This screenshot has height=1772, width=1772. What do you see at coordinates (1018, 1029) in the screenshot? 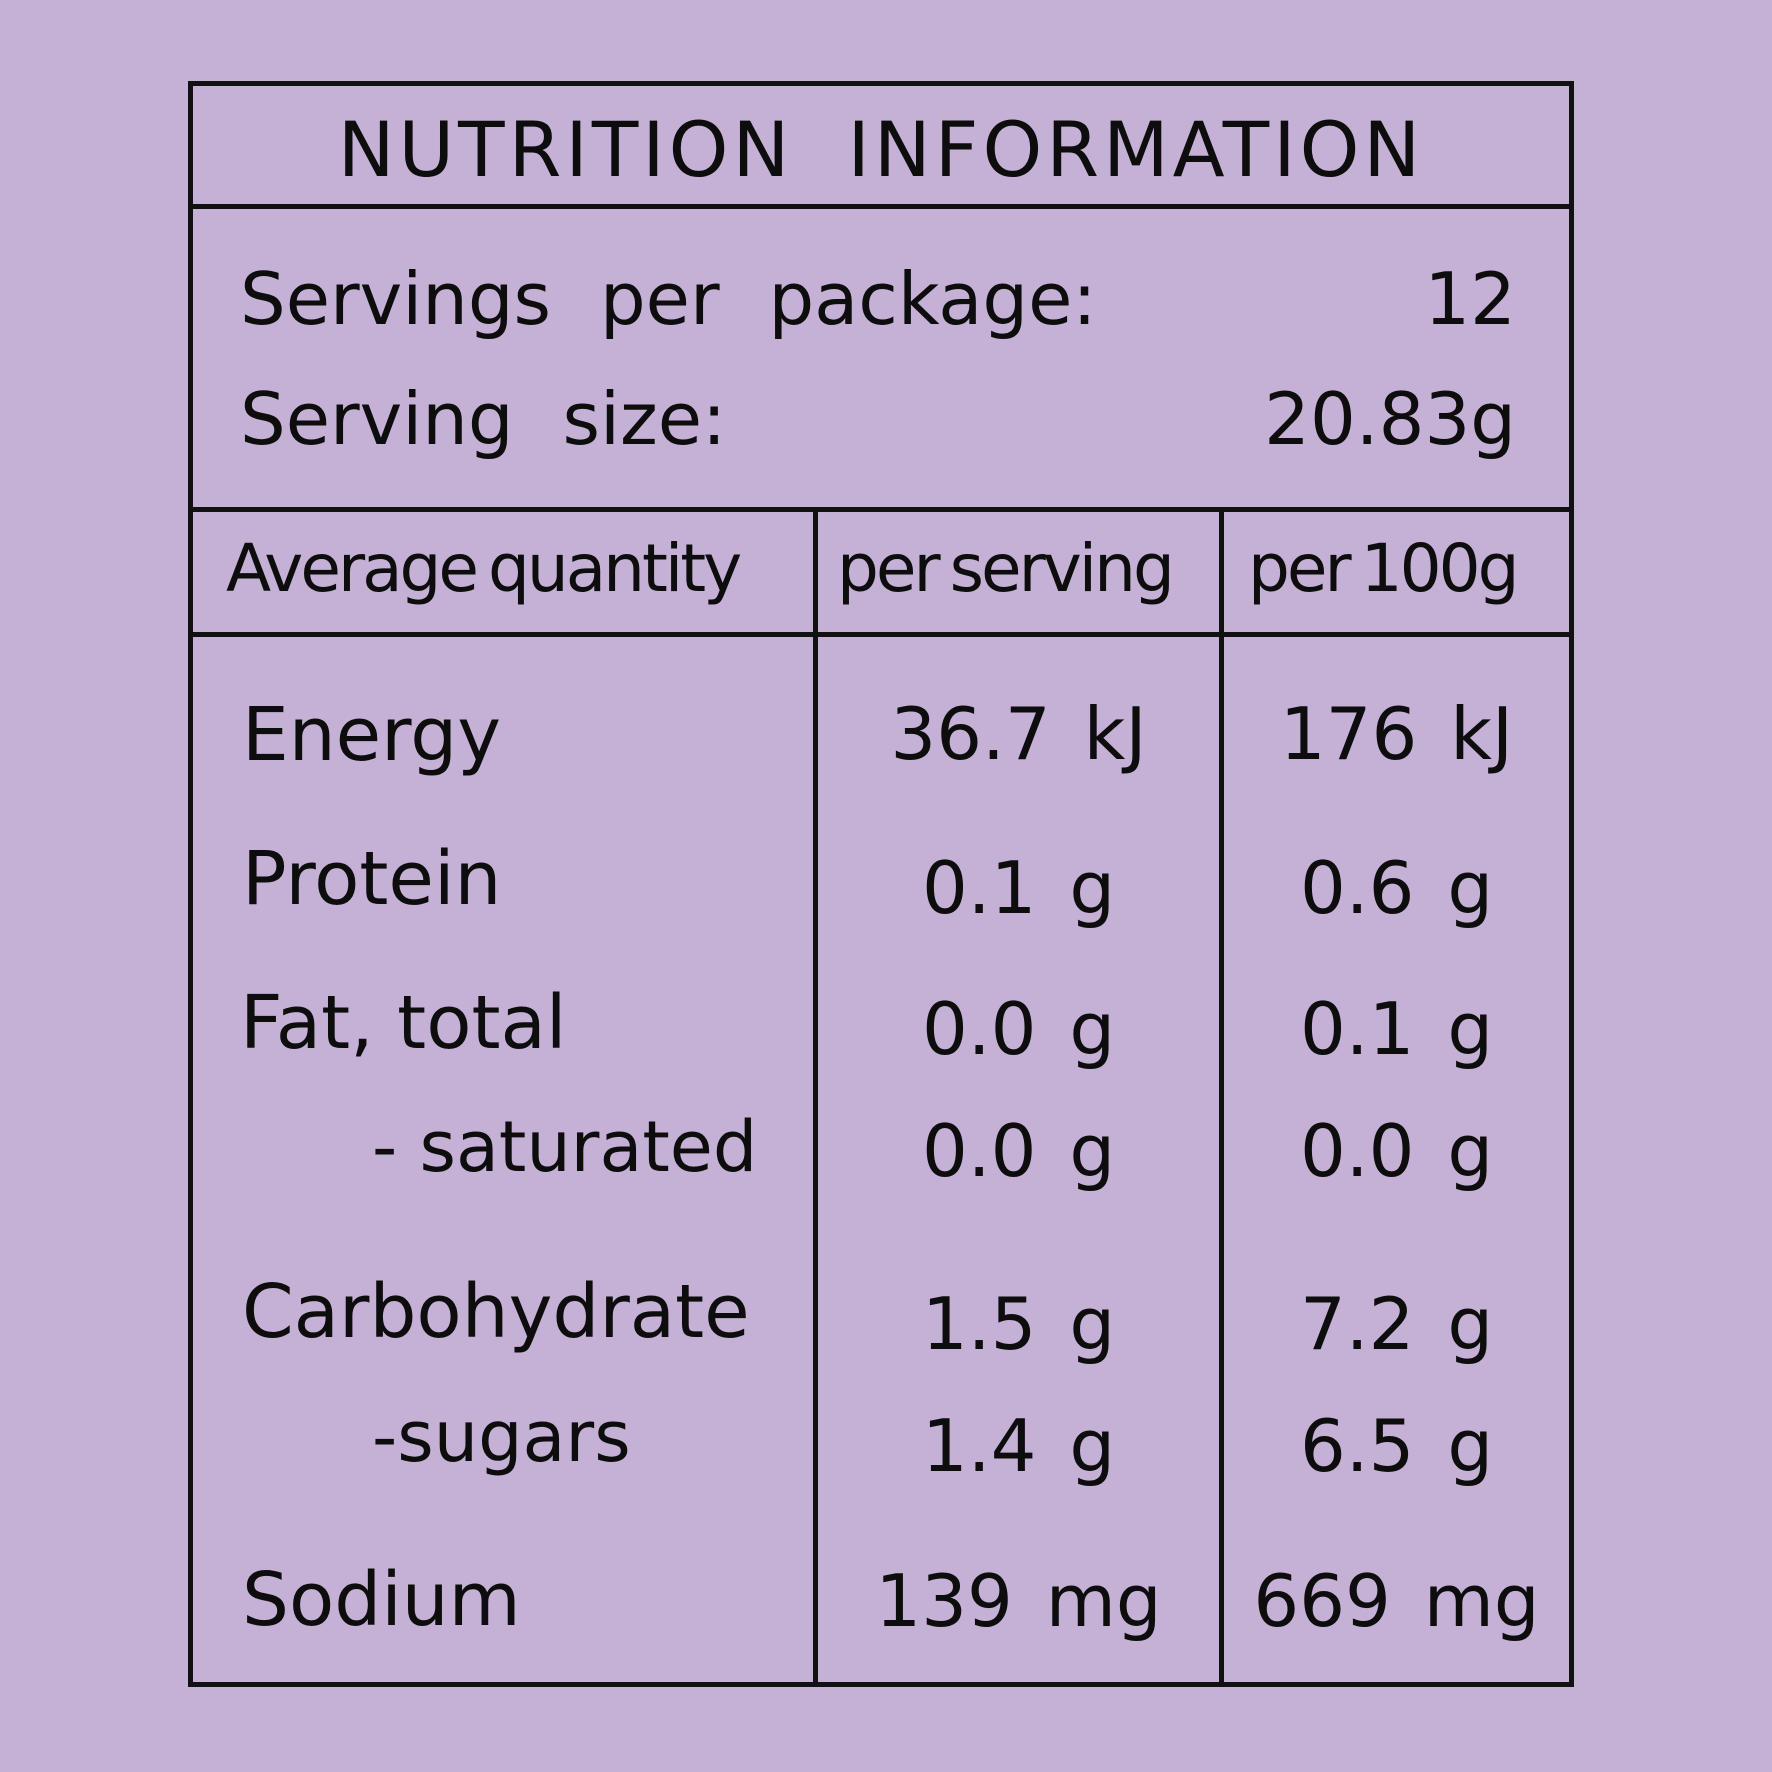
I see `fat-total-per-serving: 0.0 g` at bounding box center [1018, 1029].